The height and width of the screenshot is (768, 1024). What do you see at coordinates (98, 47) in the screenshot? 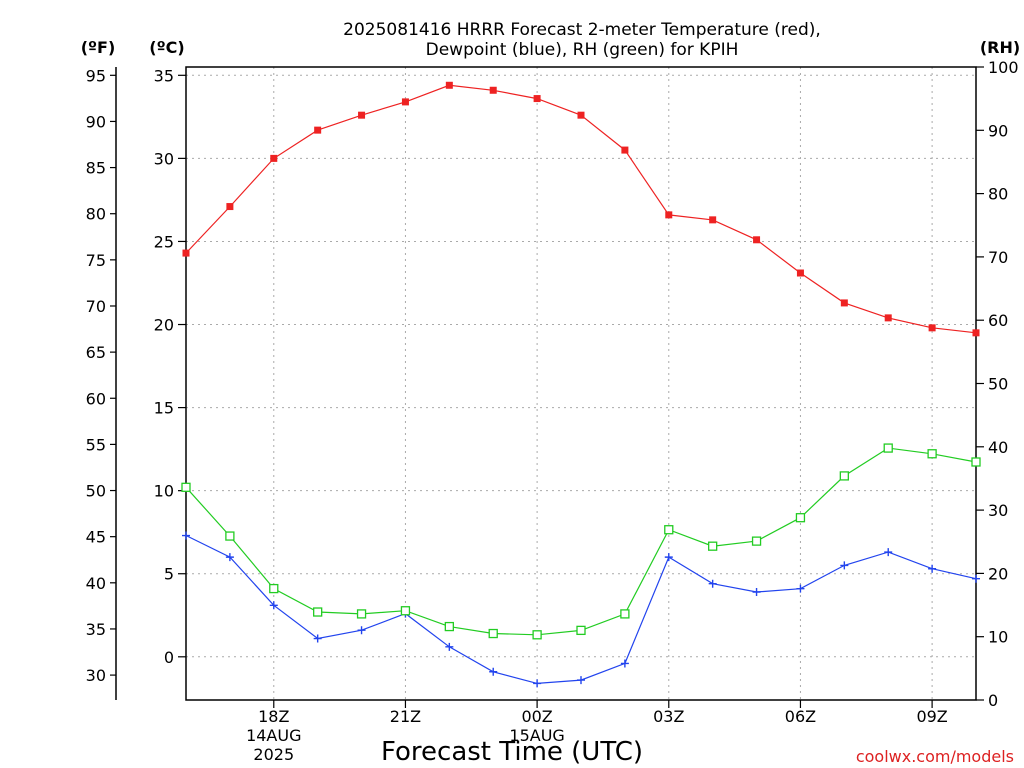
I see `fahrenheit-axis-units: (ºF)` at bounding box center [98, 47].